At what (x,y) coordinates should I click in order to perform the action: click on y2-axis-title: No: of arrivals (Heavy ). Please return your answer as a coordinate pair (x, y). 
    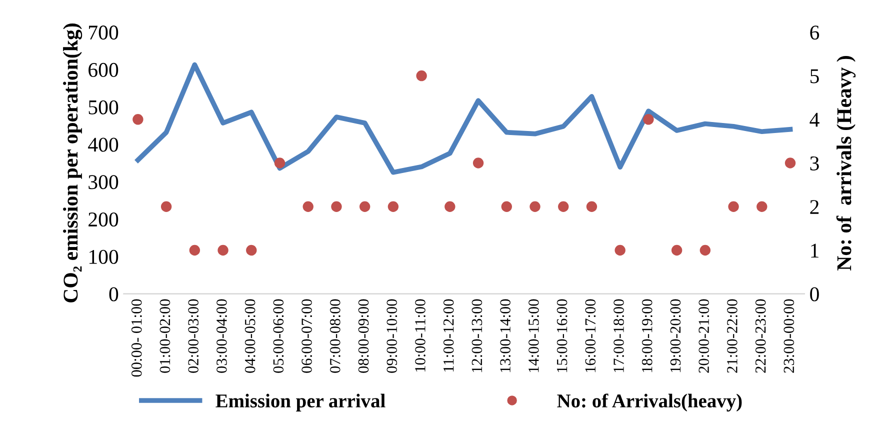
    Looking at the image, I should click on (846, 163).